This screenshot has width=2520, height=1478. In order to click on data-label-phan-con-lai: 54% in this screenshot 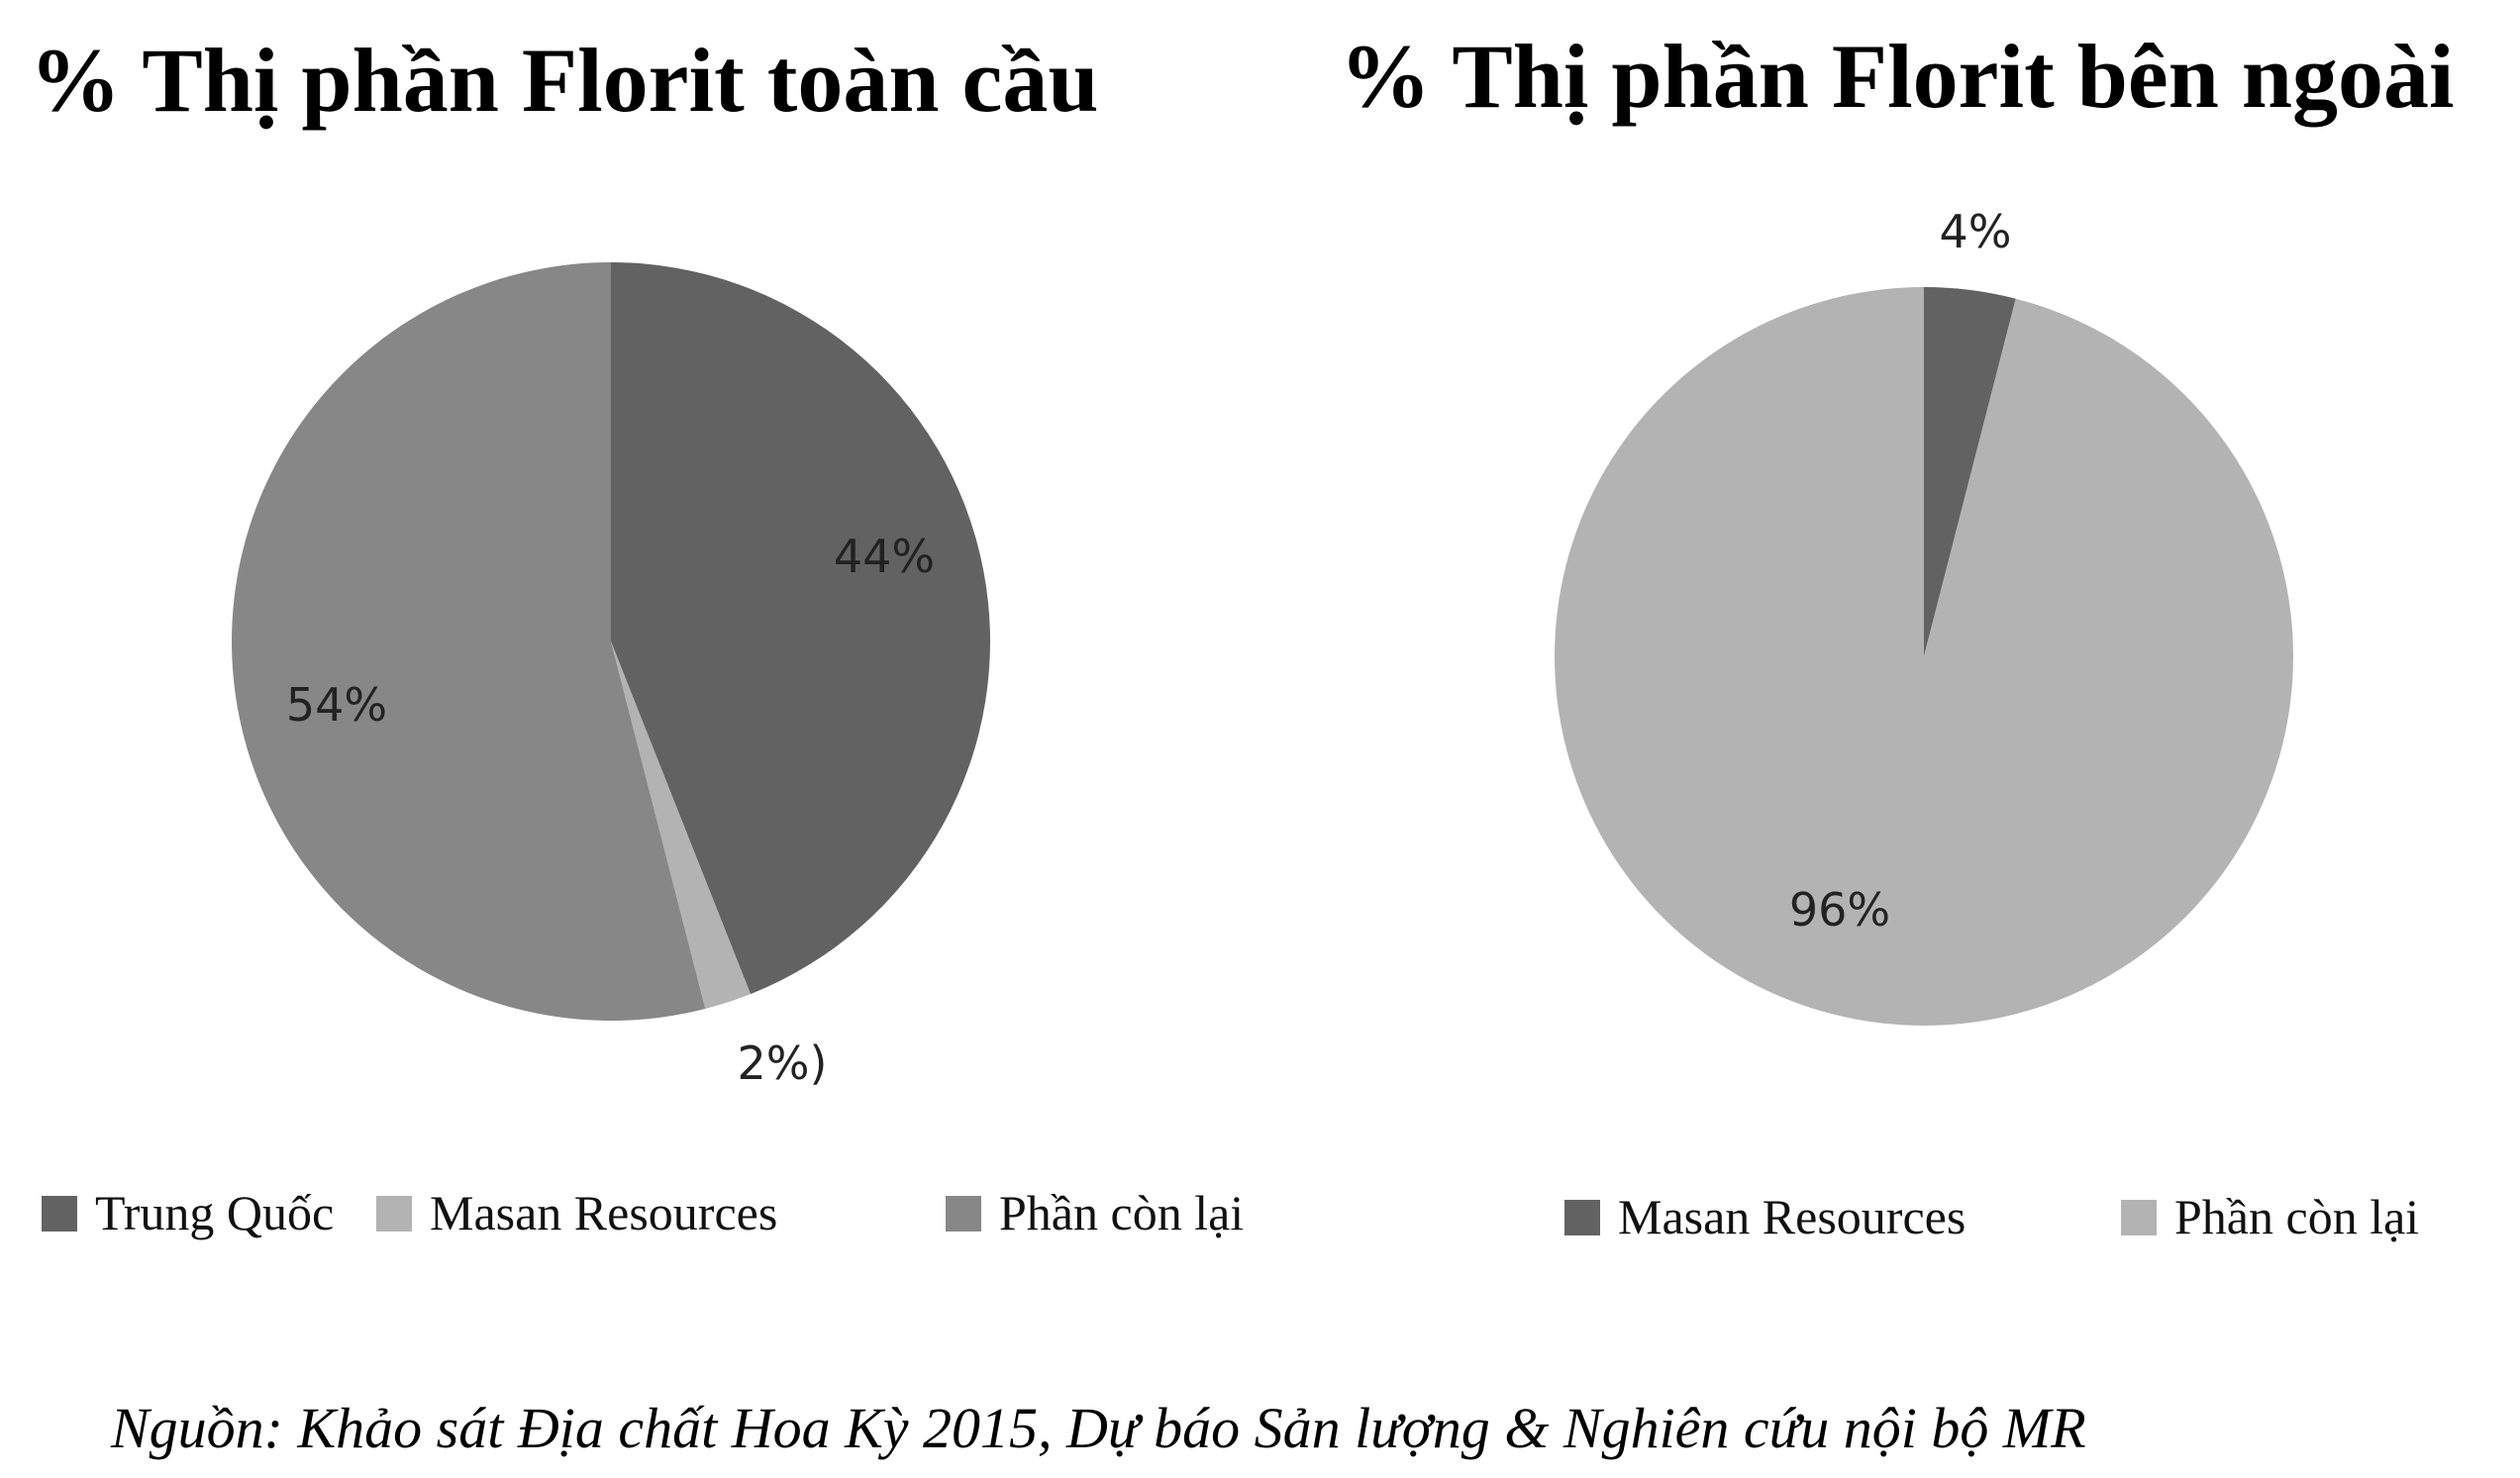, I will do `click(336, 705)`.